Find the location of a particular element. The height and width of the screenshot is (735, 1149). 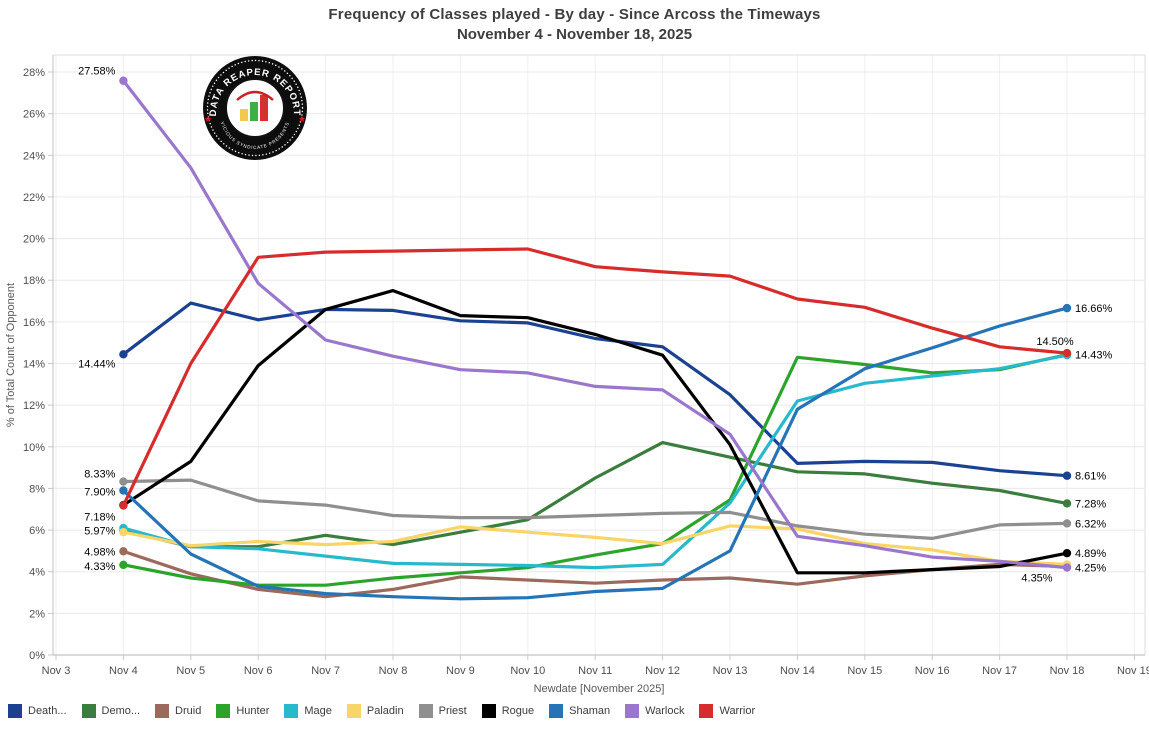

legend-label: Hunter is located at coordinates (253, 711).